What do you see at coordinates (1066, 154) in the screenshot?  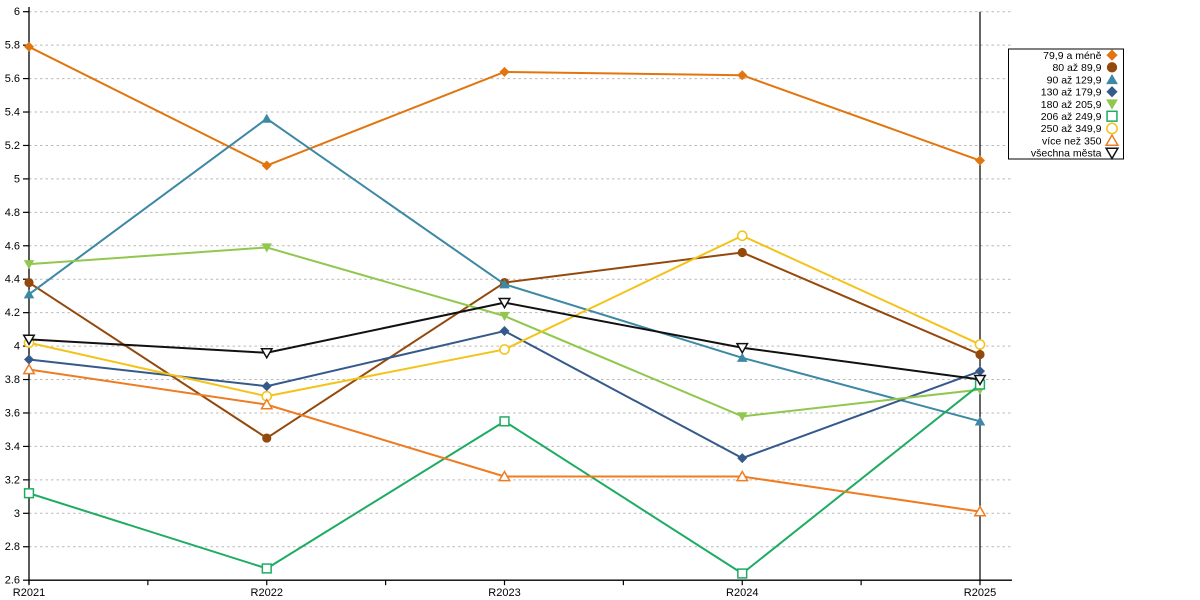 I see `legend-label: všechna města` at bounding box center [1066, 154].